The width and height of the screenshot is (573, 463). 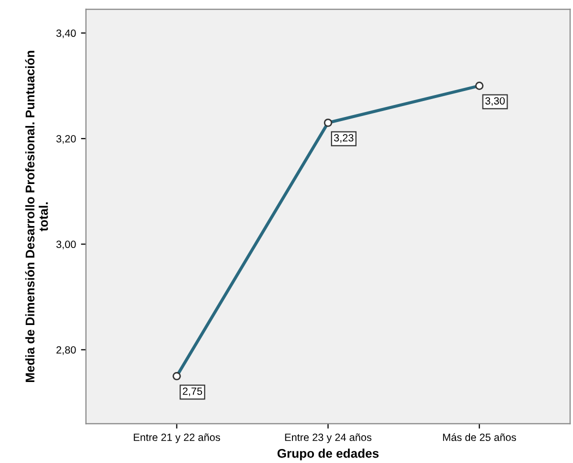 What do you see at coordinates (66, 350) in the screenshot?
I see `y-tick-label: 2,80` at bounding box center [66, 350].